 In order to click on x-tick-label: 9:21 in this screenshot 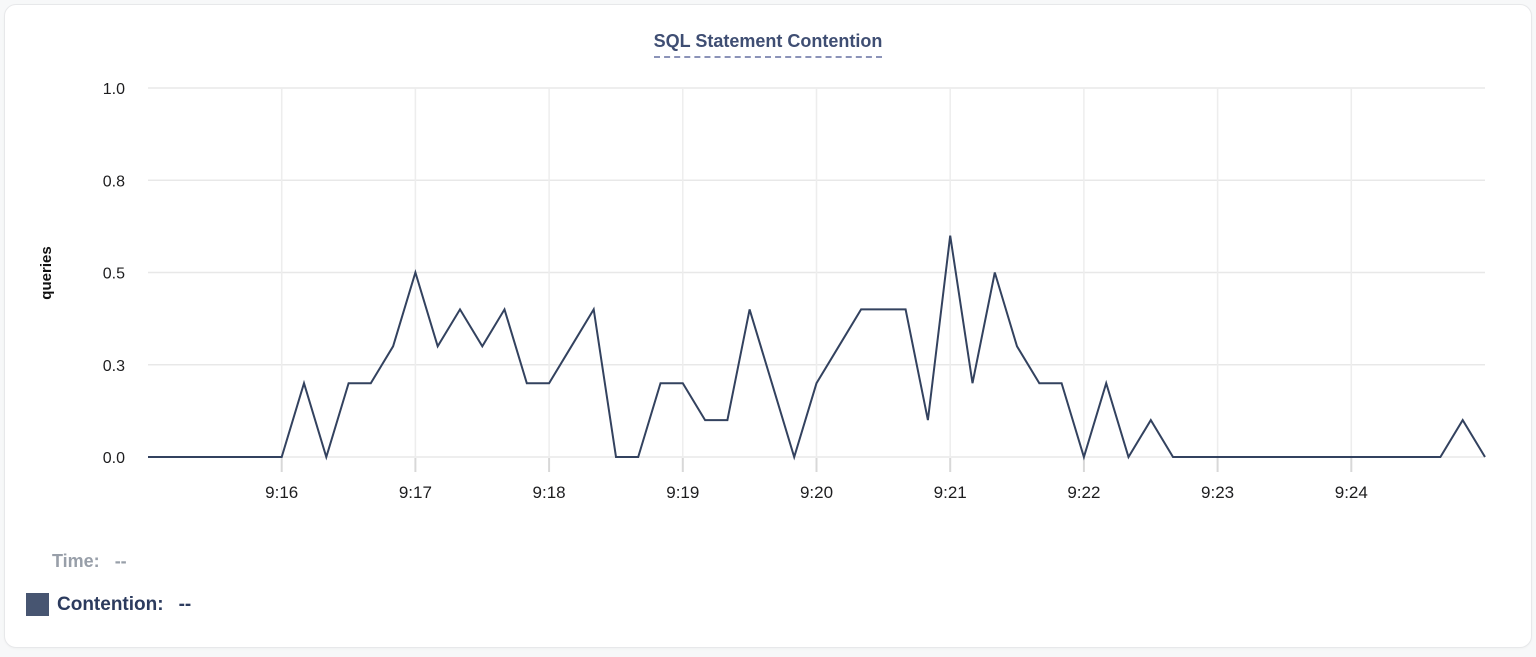, I will do `click(950, 492)`.